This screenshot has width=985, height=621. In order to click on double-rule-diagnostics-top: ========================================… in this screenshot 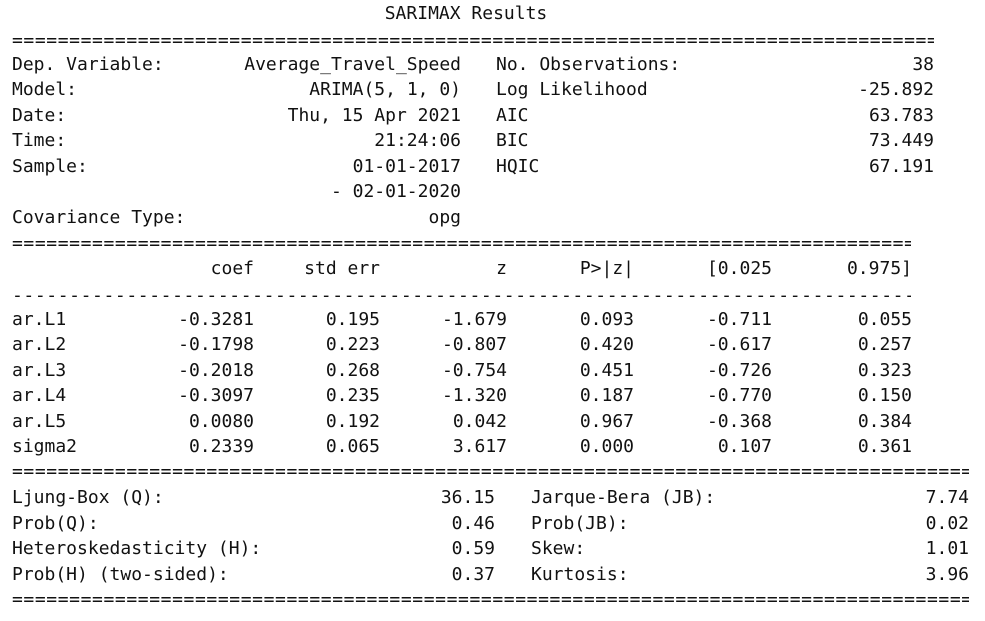, I will do `click(490, 472)`.